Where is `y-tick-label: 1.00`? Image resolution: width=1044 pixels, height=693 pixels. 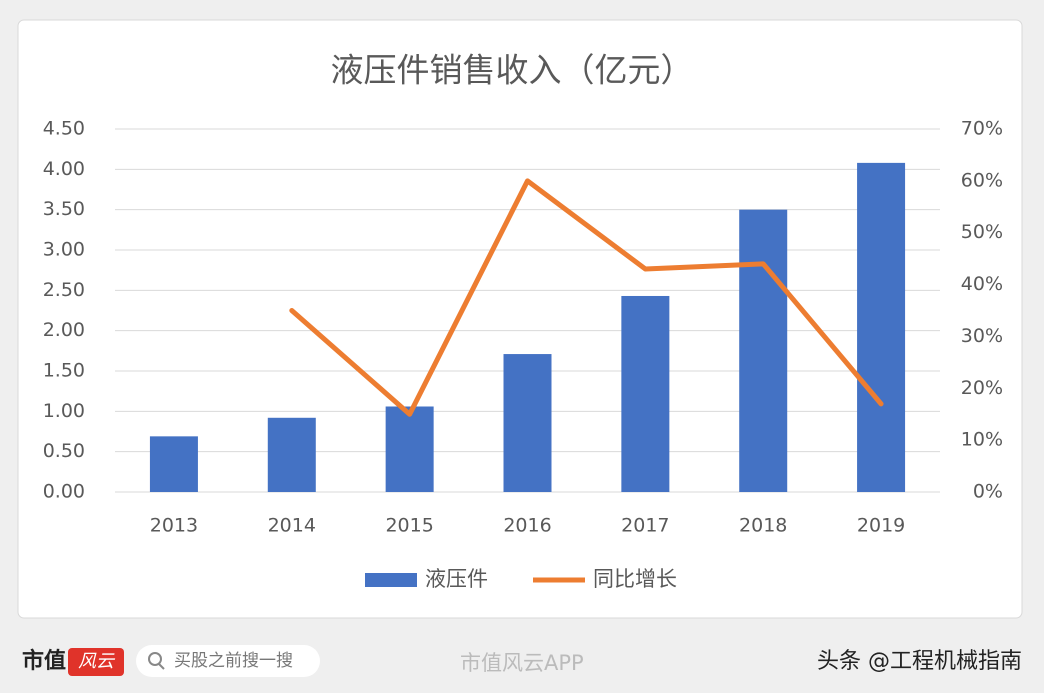
y-tick-label: 1.00 is located at coordinates (64, 411).